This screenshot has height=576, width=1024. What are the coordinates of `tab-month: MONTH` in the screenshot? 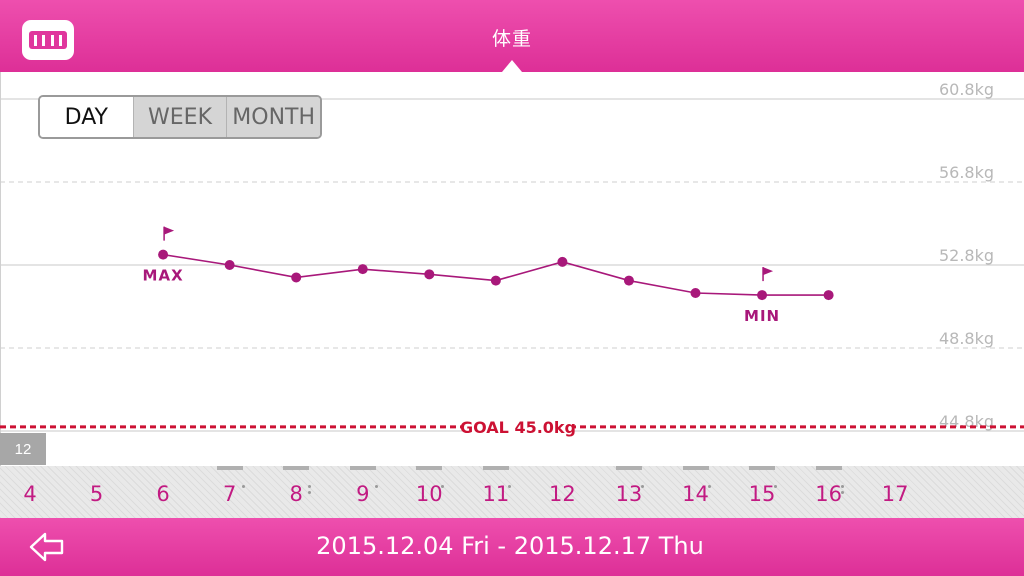 It's located at (273, 117).